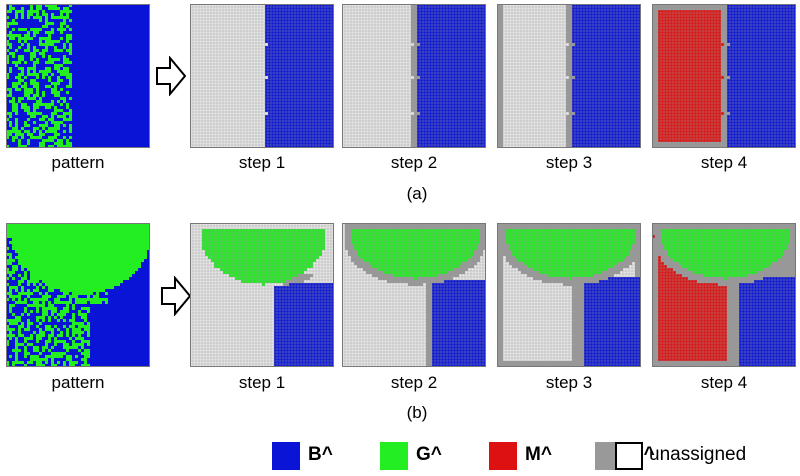 Image resolution: width=800 pixels, height=476 pixels. Describe the element at coordinates (569, 295) in the screenshot. I see `panel-b-step3` at that location.